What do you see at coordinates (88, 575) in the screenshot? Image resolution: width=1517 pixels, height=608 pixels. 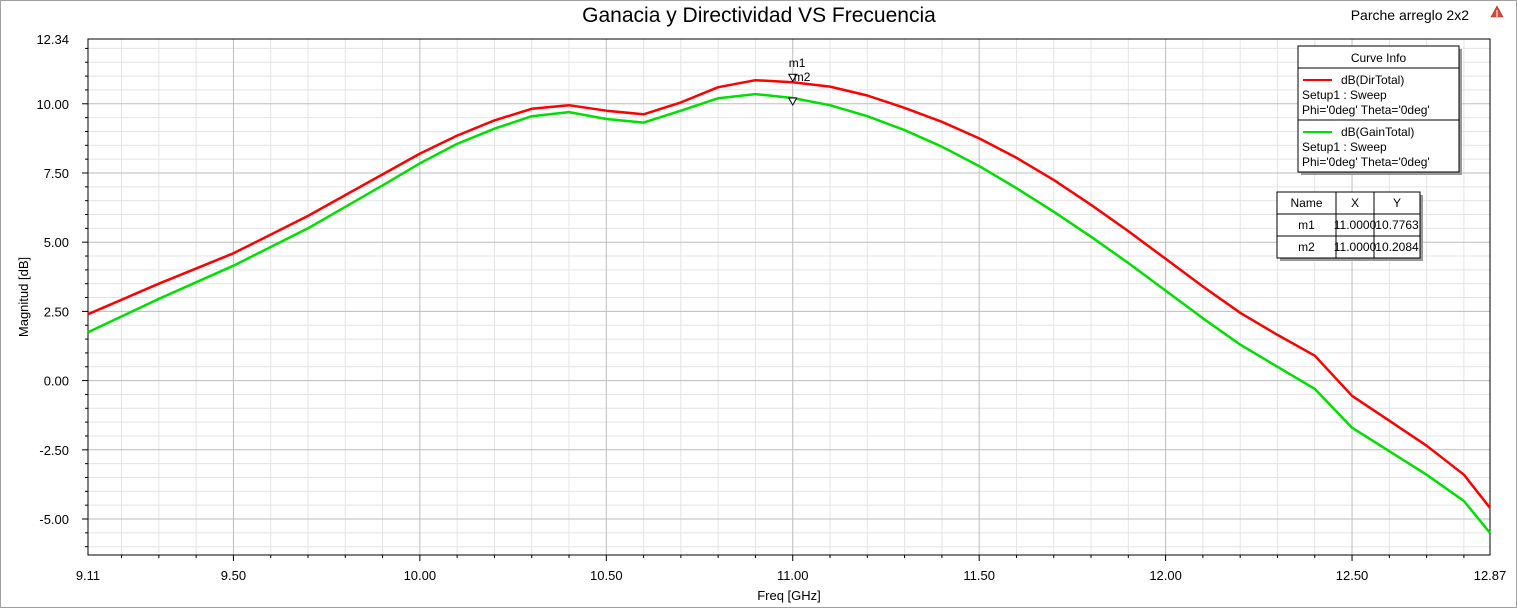 I see `x-tick-label: 9.11` at bounding box center [88, 575].